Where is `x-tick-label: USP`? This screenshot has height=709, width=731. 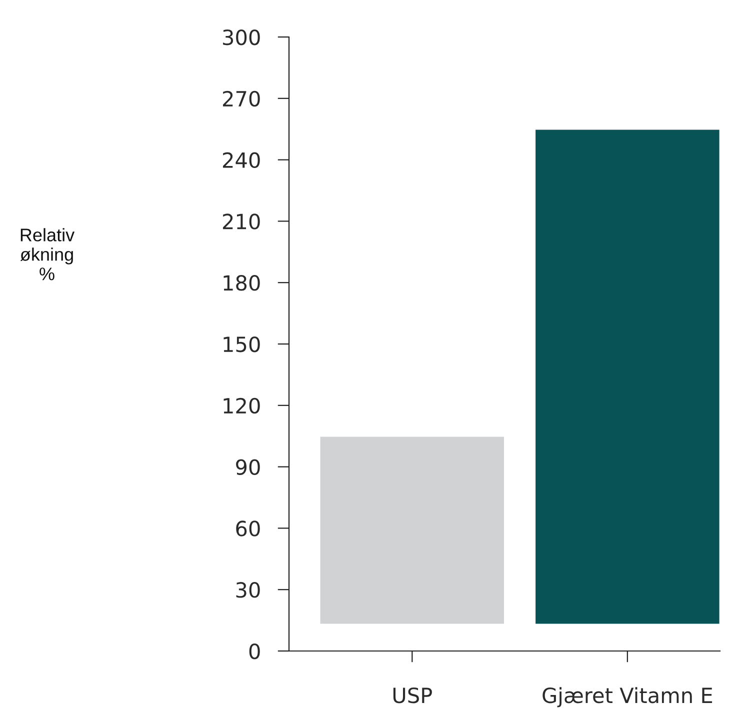 x-tick-label: USP is located at coordinates (412, 695).